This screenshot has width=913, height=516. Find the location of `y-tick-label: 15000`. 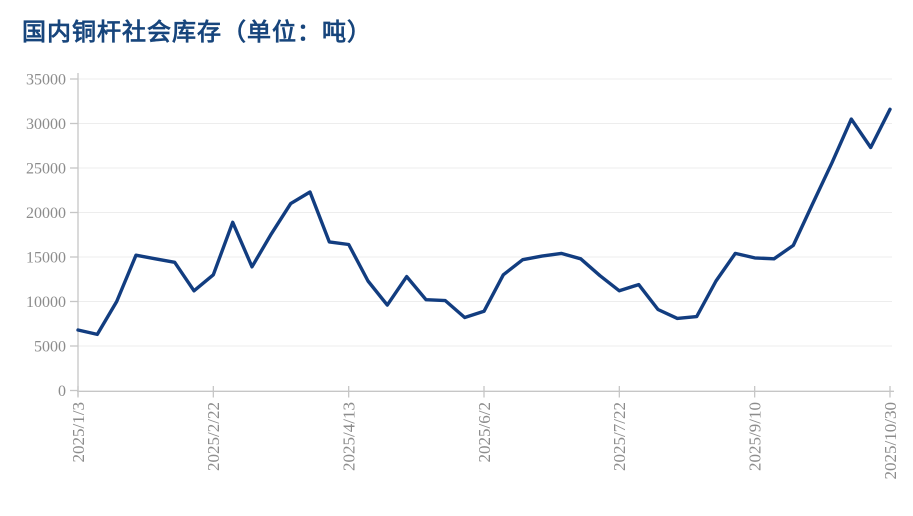

y-tick-label: 15000 is located at coordinates (46, 258).